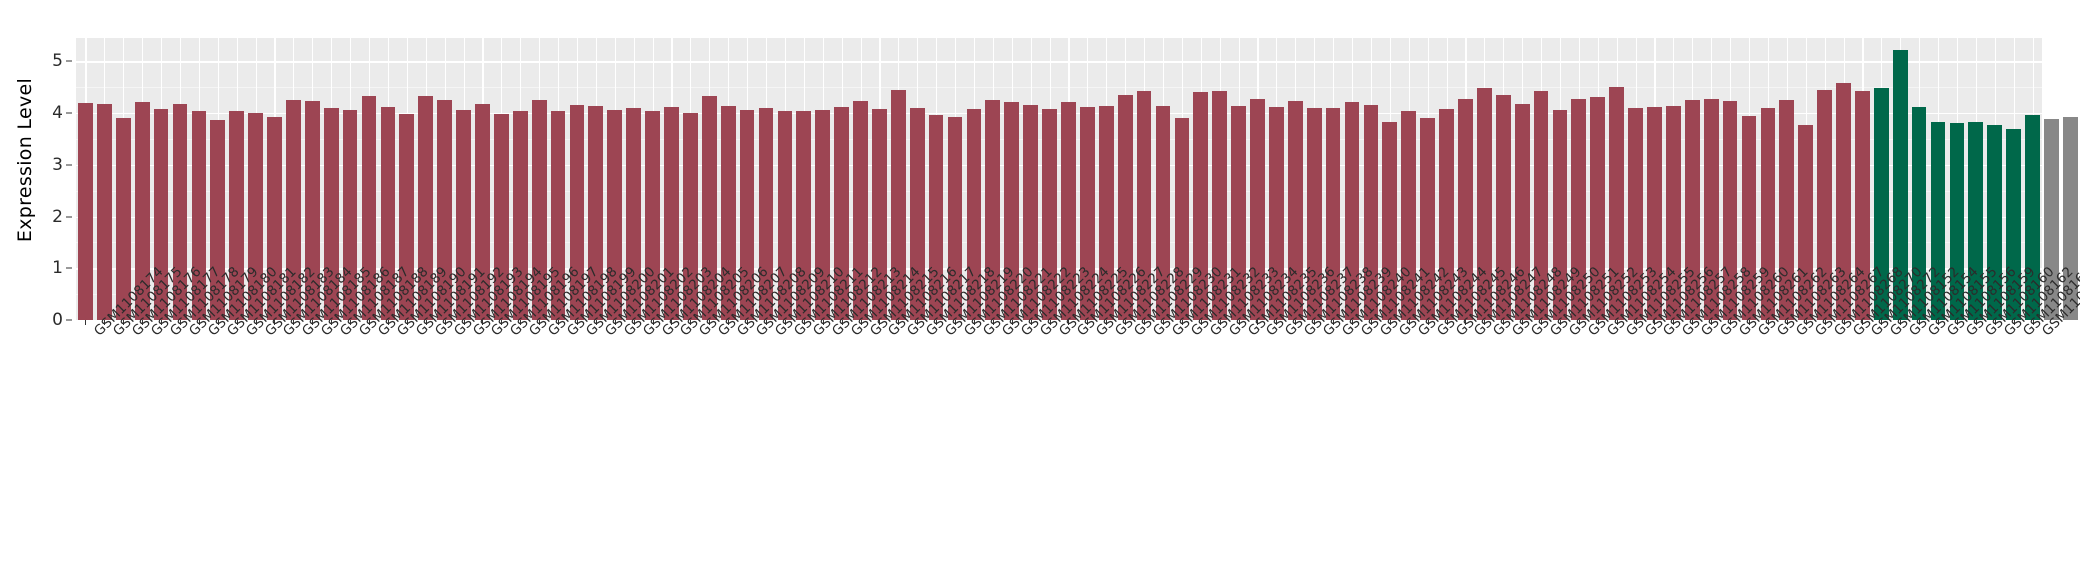 Image resolution: width=2080 pixels, height=580 pixels. Describe the element at coordinates (734, 302) in the screenshot. I see `x-axis-tick-label: GSM1108206` at that location.